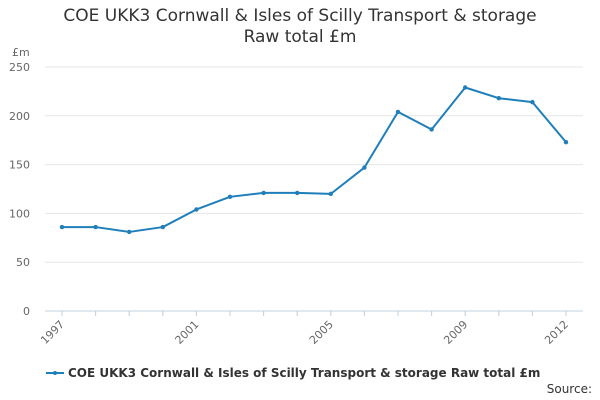 The image size is (600, 400). What do you see at coordinates (19, 165) in the screenshot?
I see `y-tick-label: 150` at bounding box center [19, 165].